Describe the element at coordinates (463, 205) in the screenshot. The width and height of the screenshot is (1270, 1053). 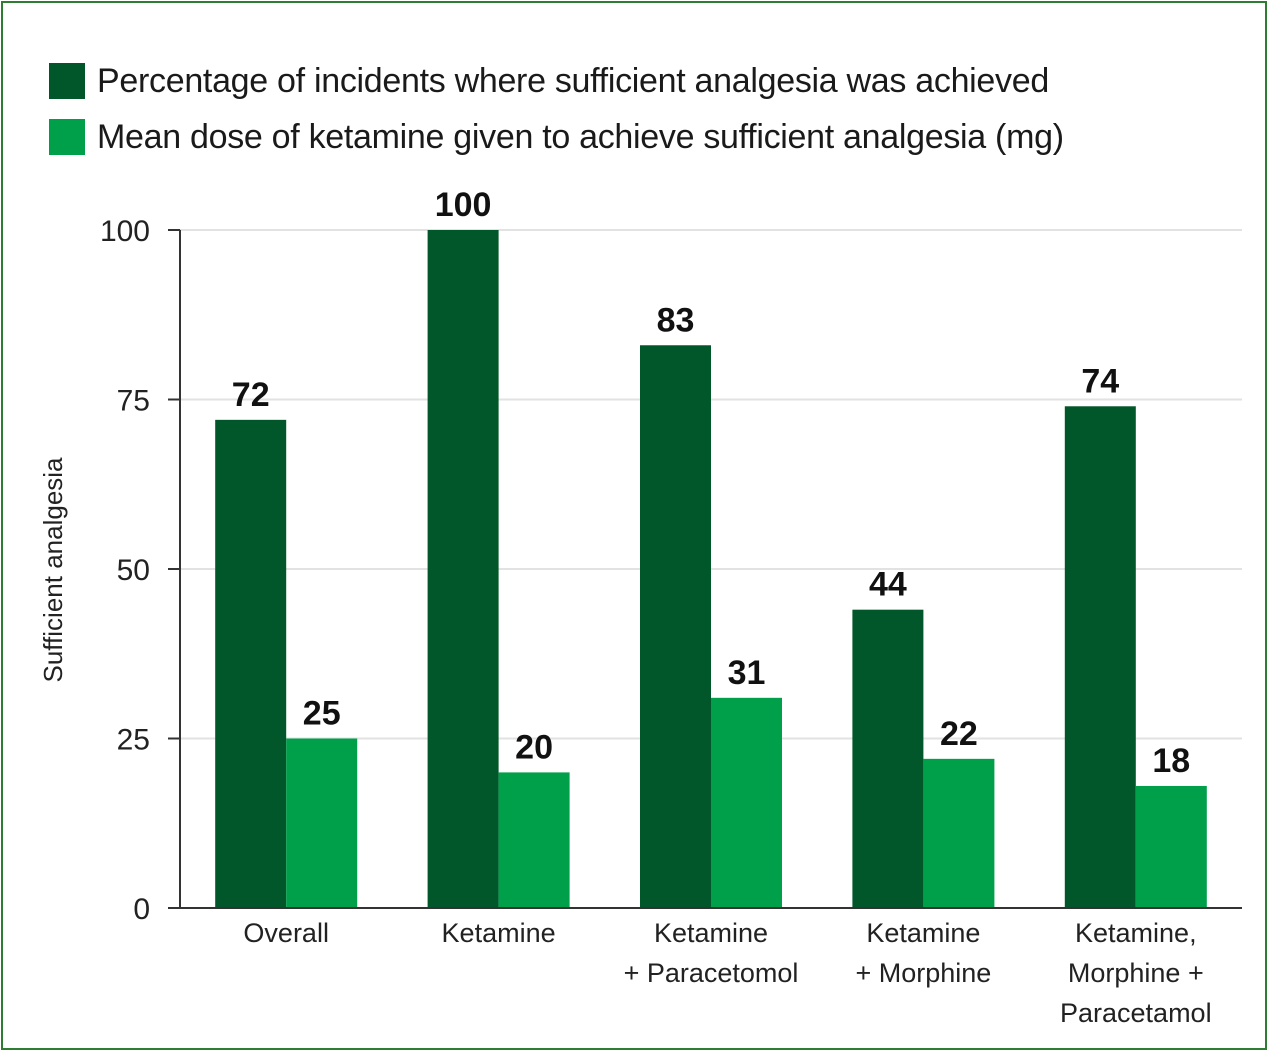
I see `value-label: 100` at that location.